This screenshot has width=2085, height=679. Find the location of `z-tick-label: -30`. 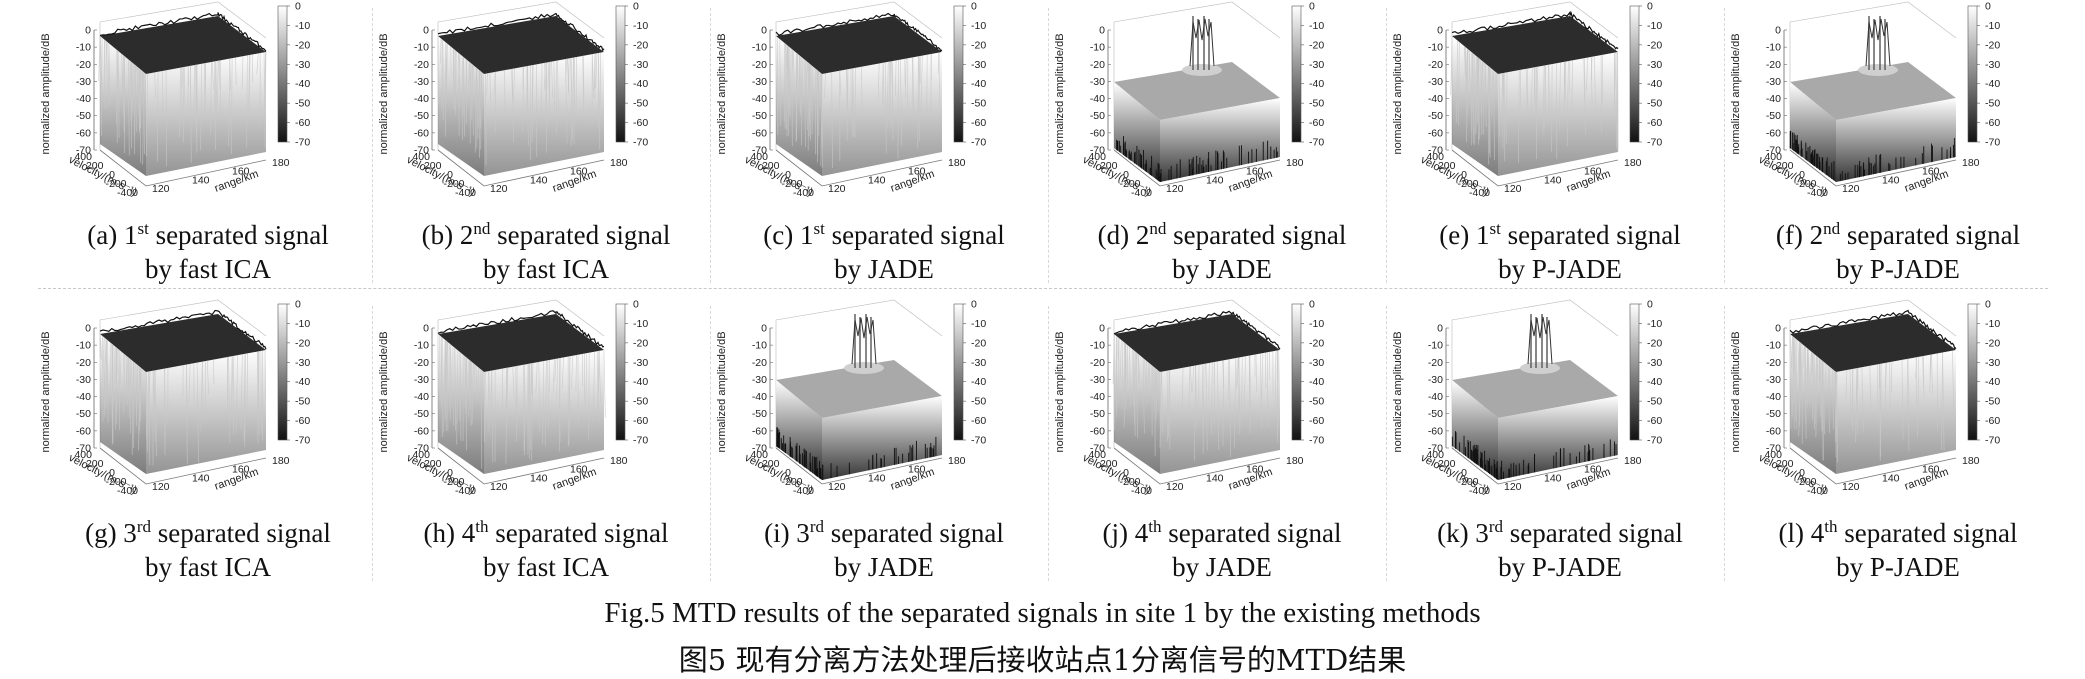

z-tick-label: -30 is located at coordinates (83, 380).